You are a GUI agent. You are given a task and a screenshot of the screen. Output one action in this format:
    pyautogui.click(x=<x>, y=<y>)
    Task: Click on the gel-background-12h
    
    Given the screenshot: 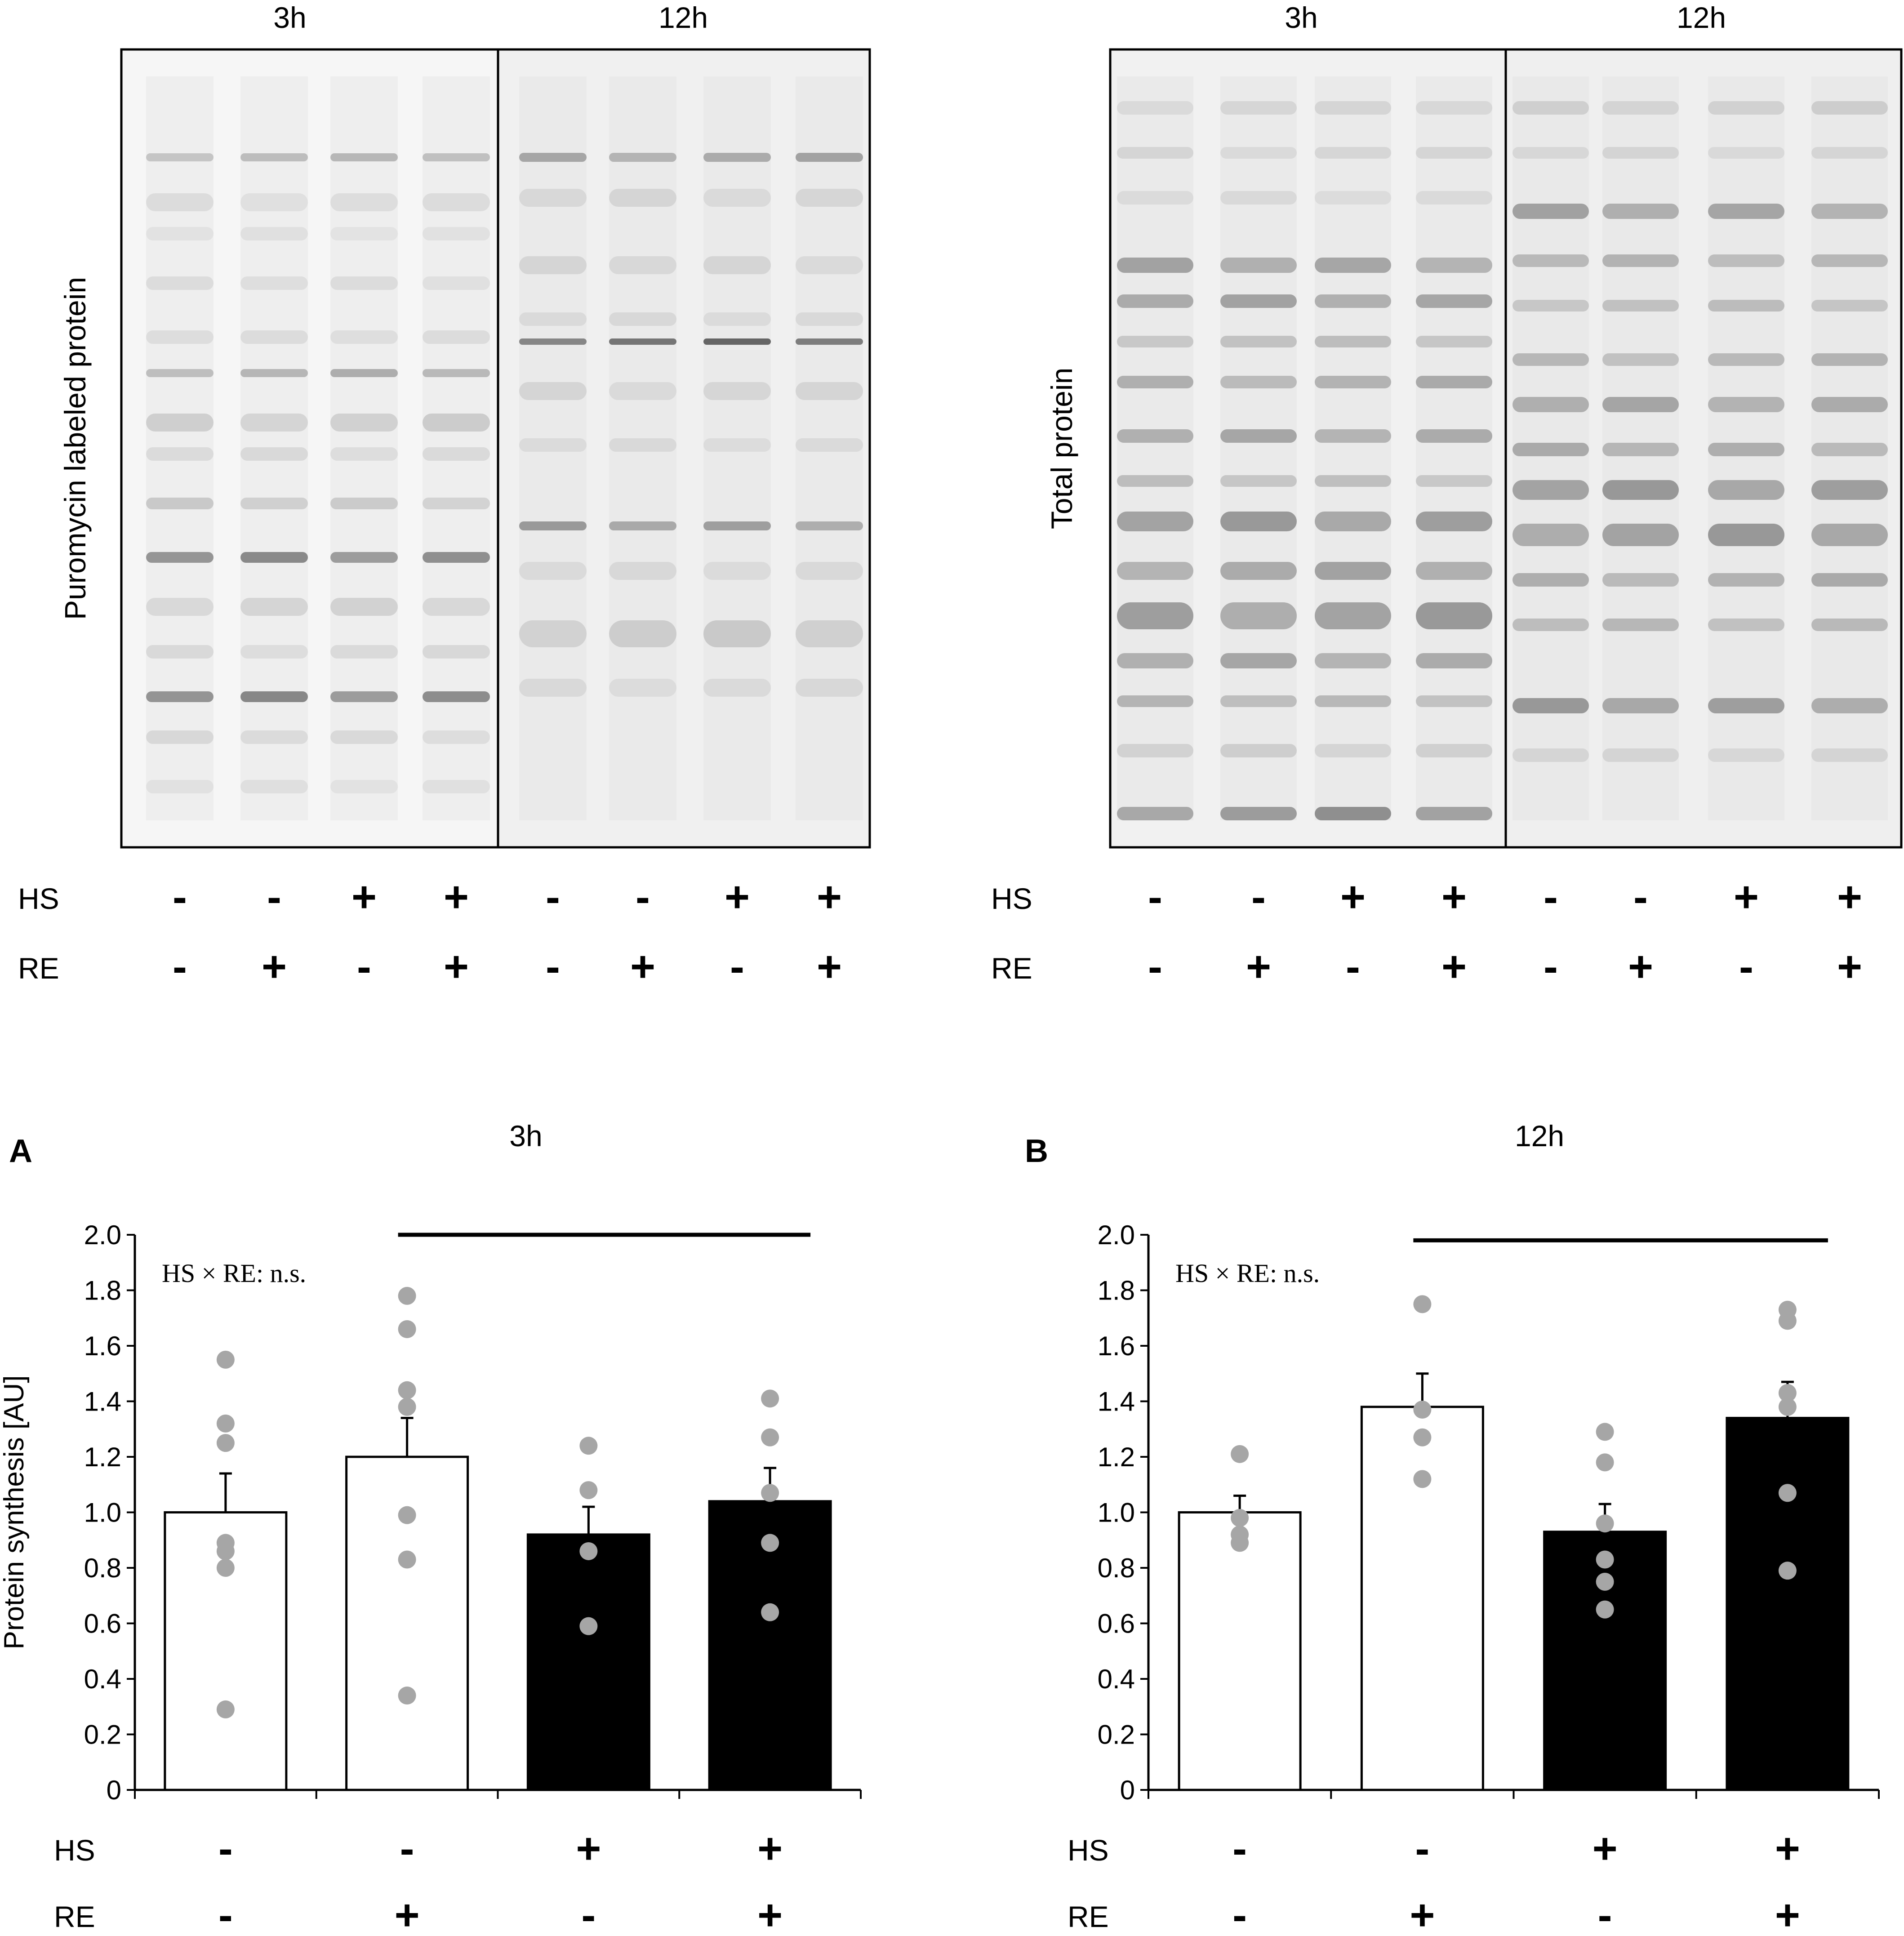 What is the action you would take?
    pyautogui.click(x=1703, y=448)
    